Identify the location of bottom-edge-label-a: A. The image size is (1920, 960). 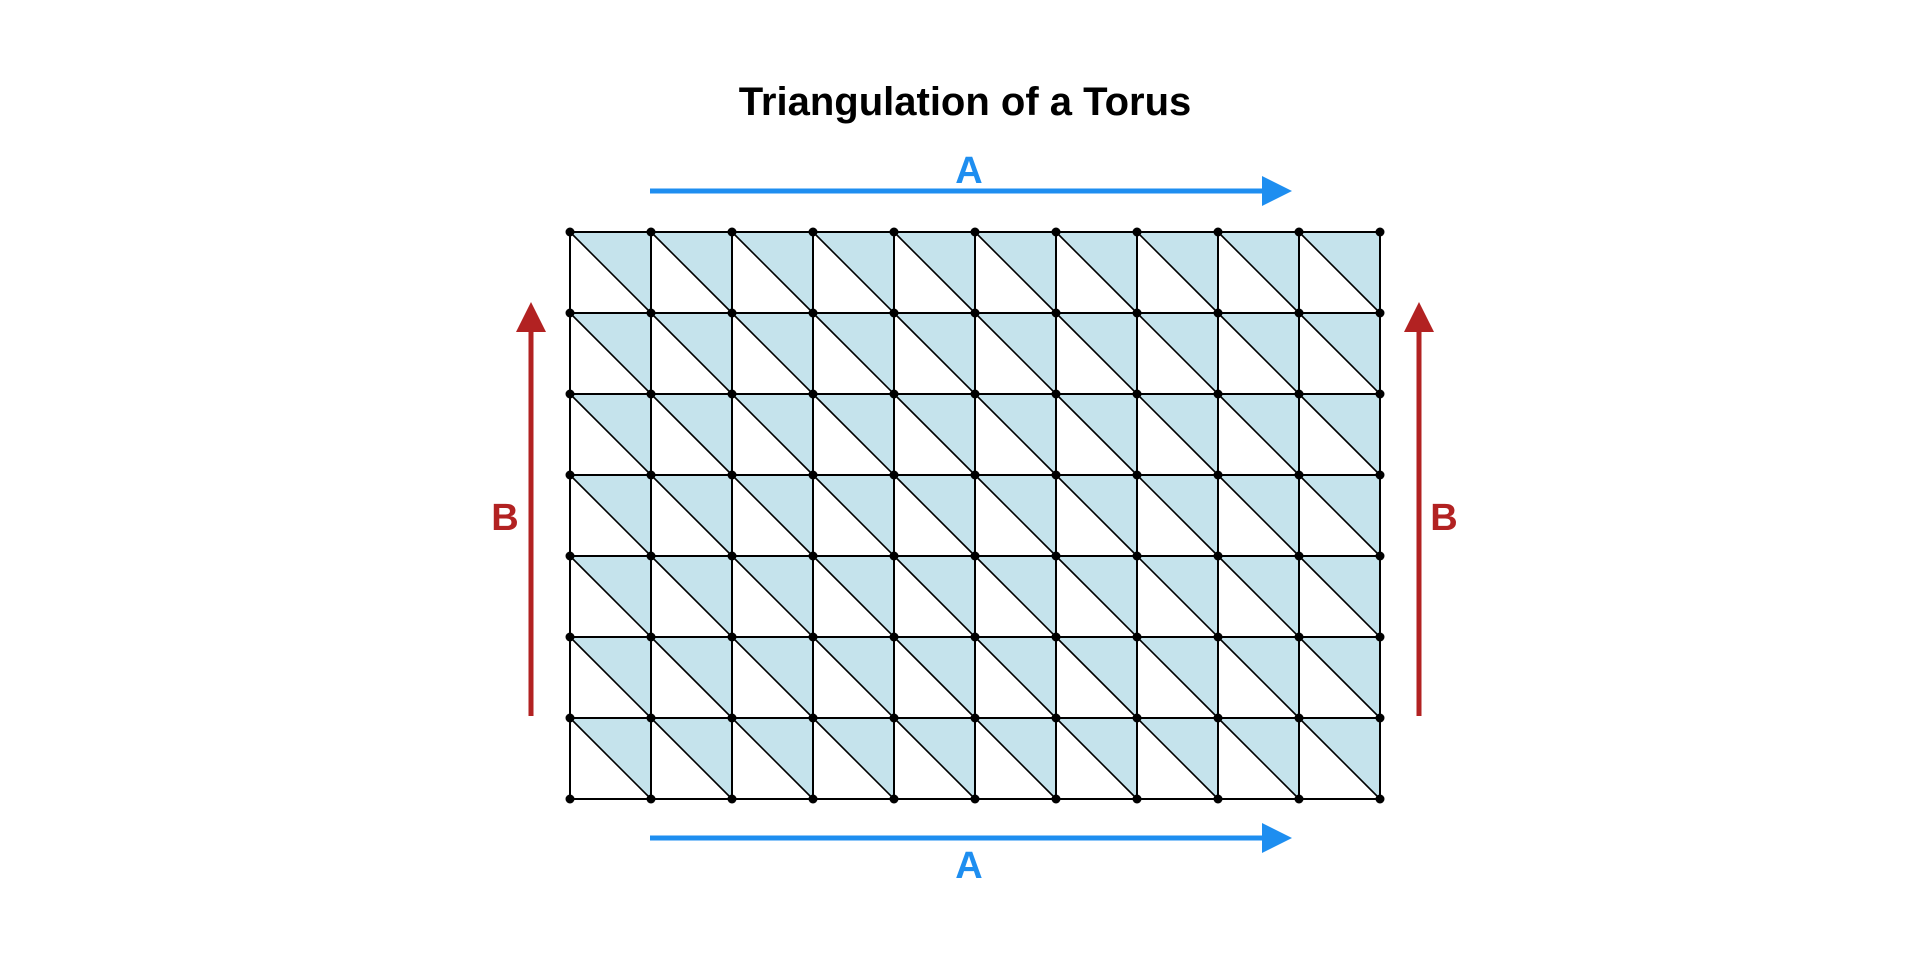
(968, 866).